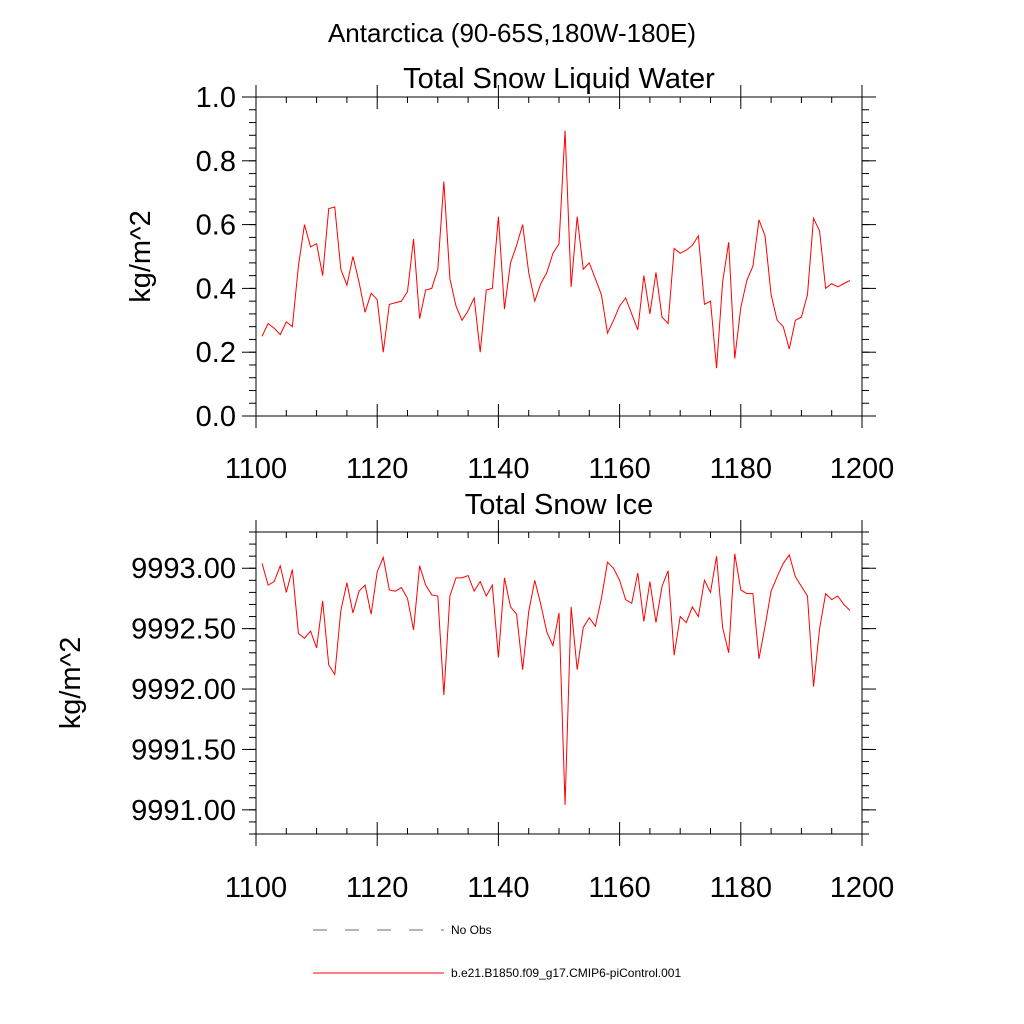 The width and height of the screenshot is (1024, 1024). I want to click on y-tick-label: 0.2, so click(216, 353).